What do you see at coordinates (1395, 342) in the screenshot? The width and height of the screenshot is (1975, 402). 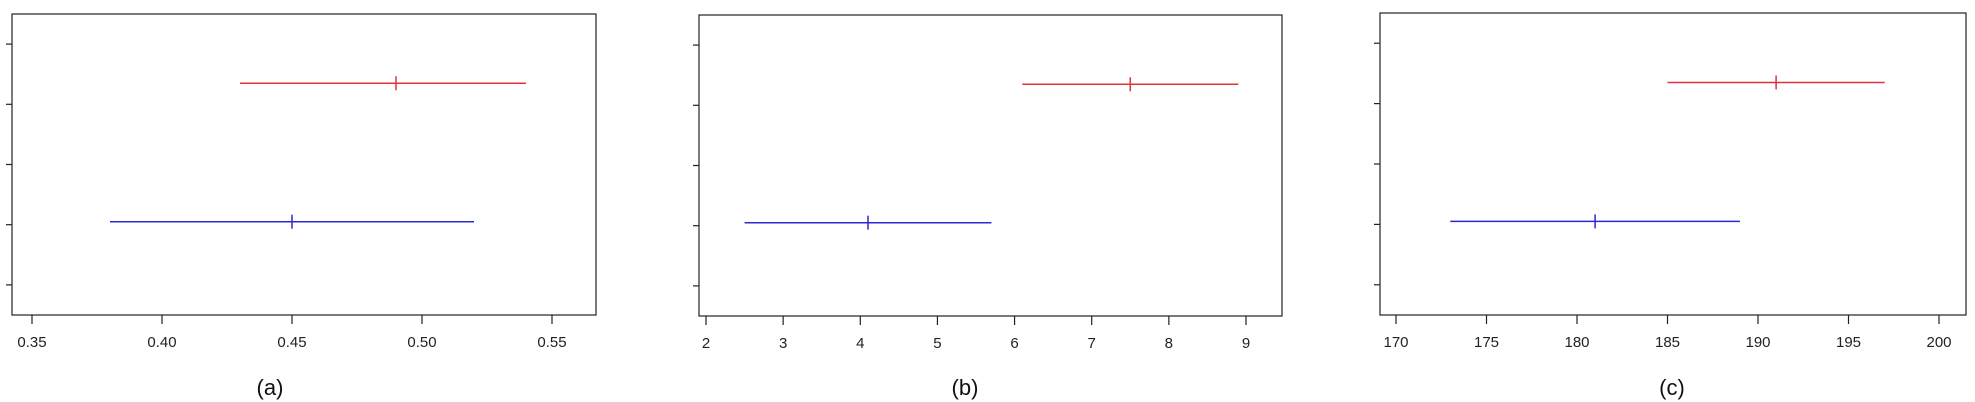 I see `x-tick-label: 170` at bounding box center [1395, 342].